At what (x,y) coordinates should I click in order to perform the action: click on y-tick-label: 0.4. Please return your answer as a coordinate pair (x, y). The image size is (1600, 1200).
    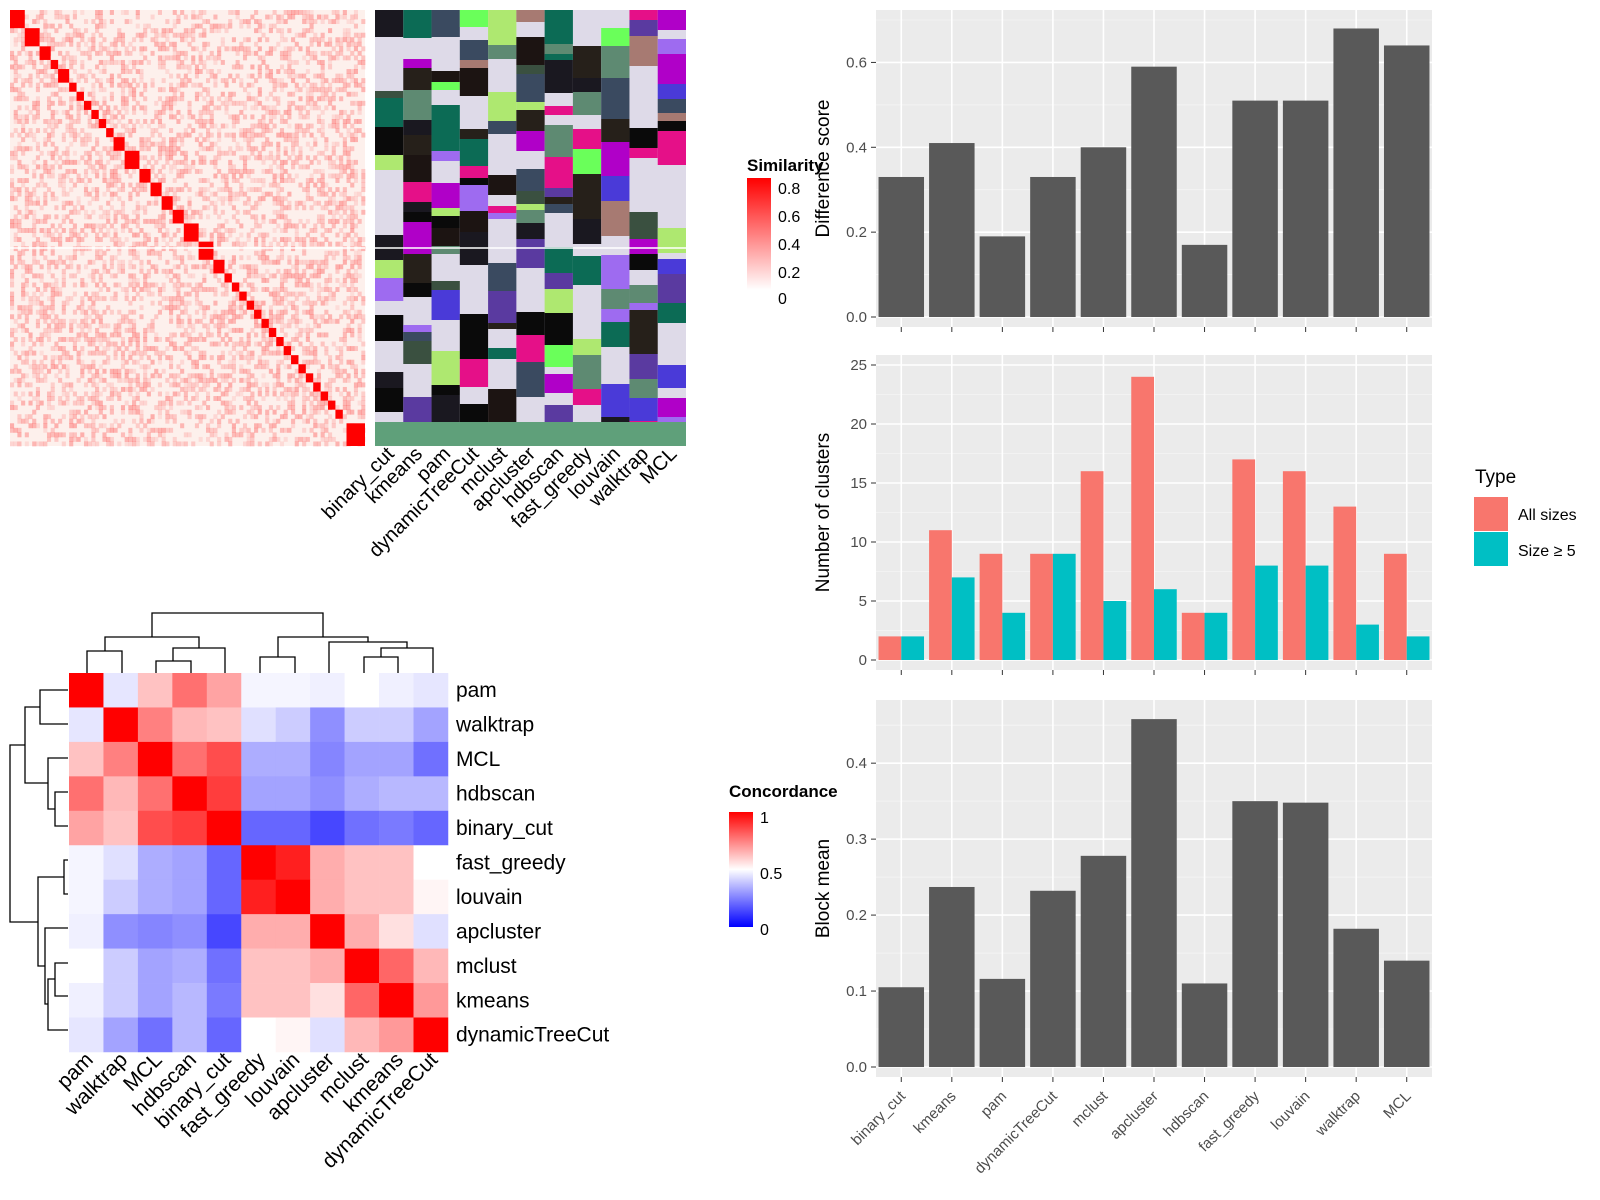
    Looking at the image, I should click on (856, 763).